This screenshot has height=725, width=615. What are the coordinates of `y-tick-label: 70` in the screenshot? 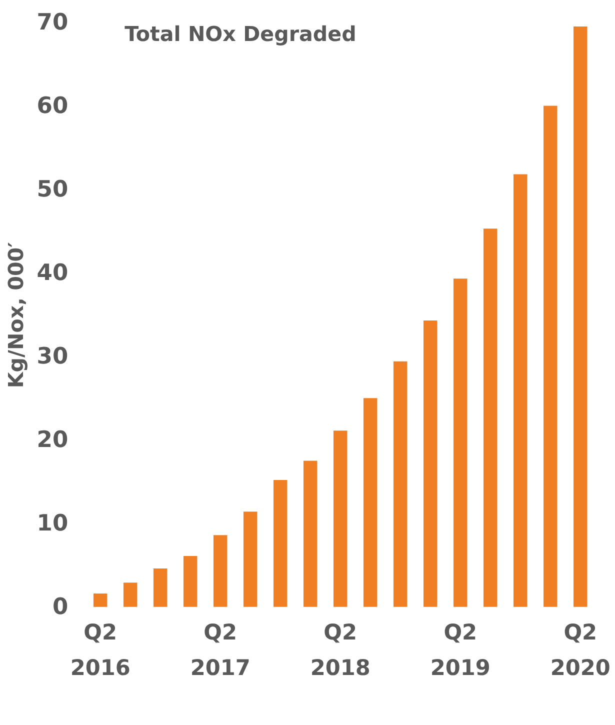 It's located at (52, 23).